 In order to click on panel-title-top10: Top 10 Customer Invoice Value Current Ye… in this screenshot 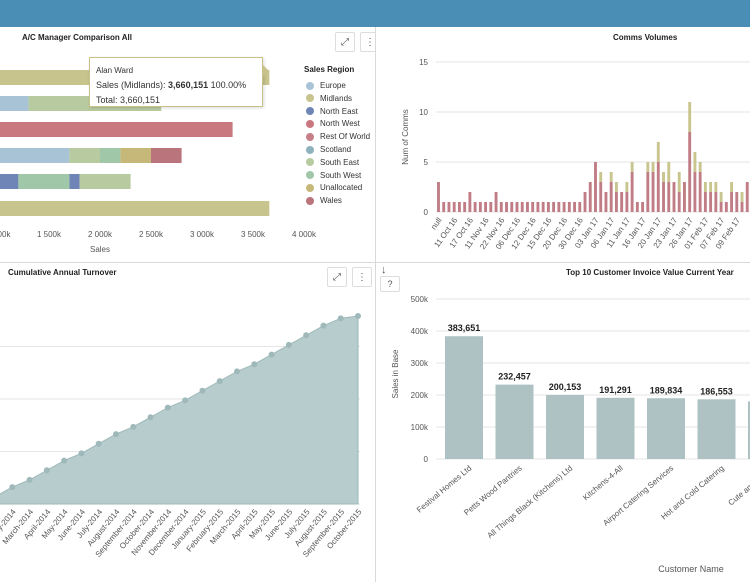, I will do `click(650, 272)`.